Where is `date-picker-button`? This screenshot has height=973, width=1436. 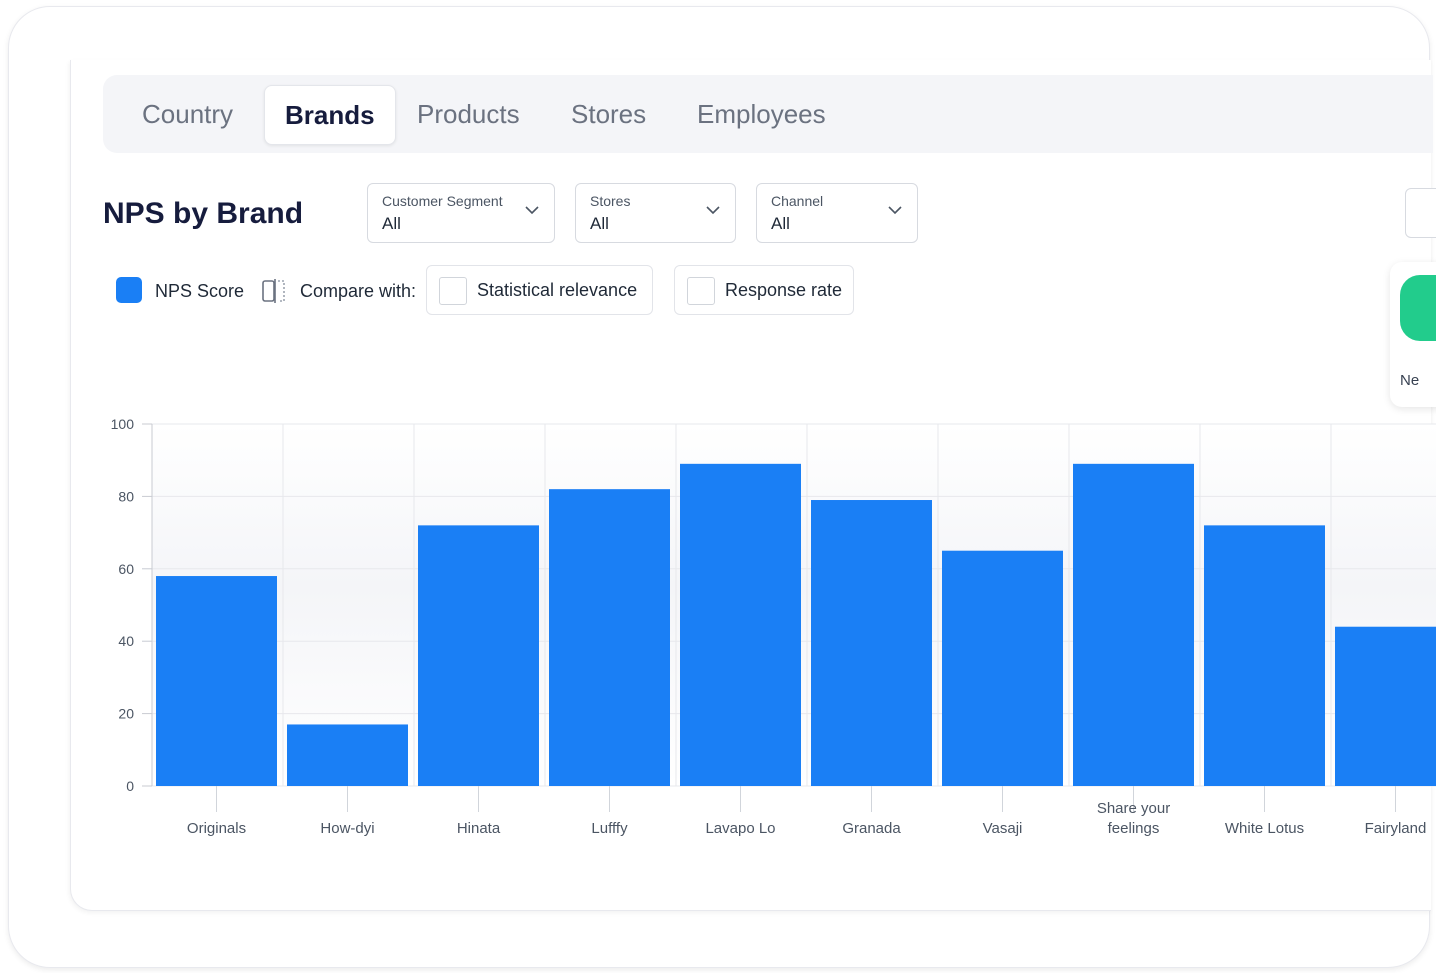 date-picker-button is located at coordinates (1420, 213).